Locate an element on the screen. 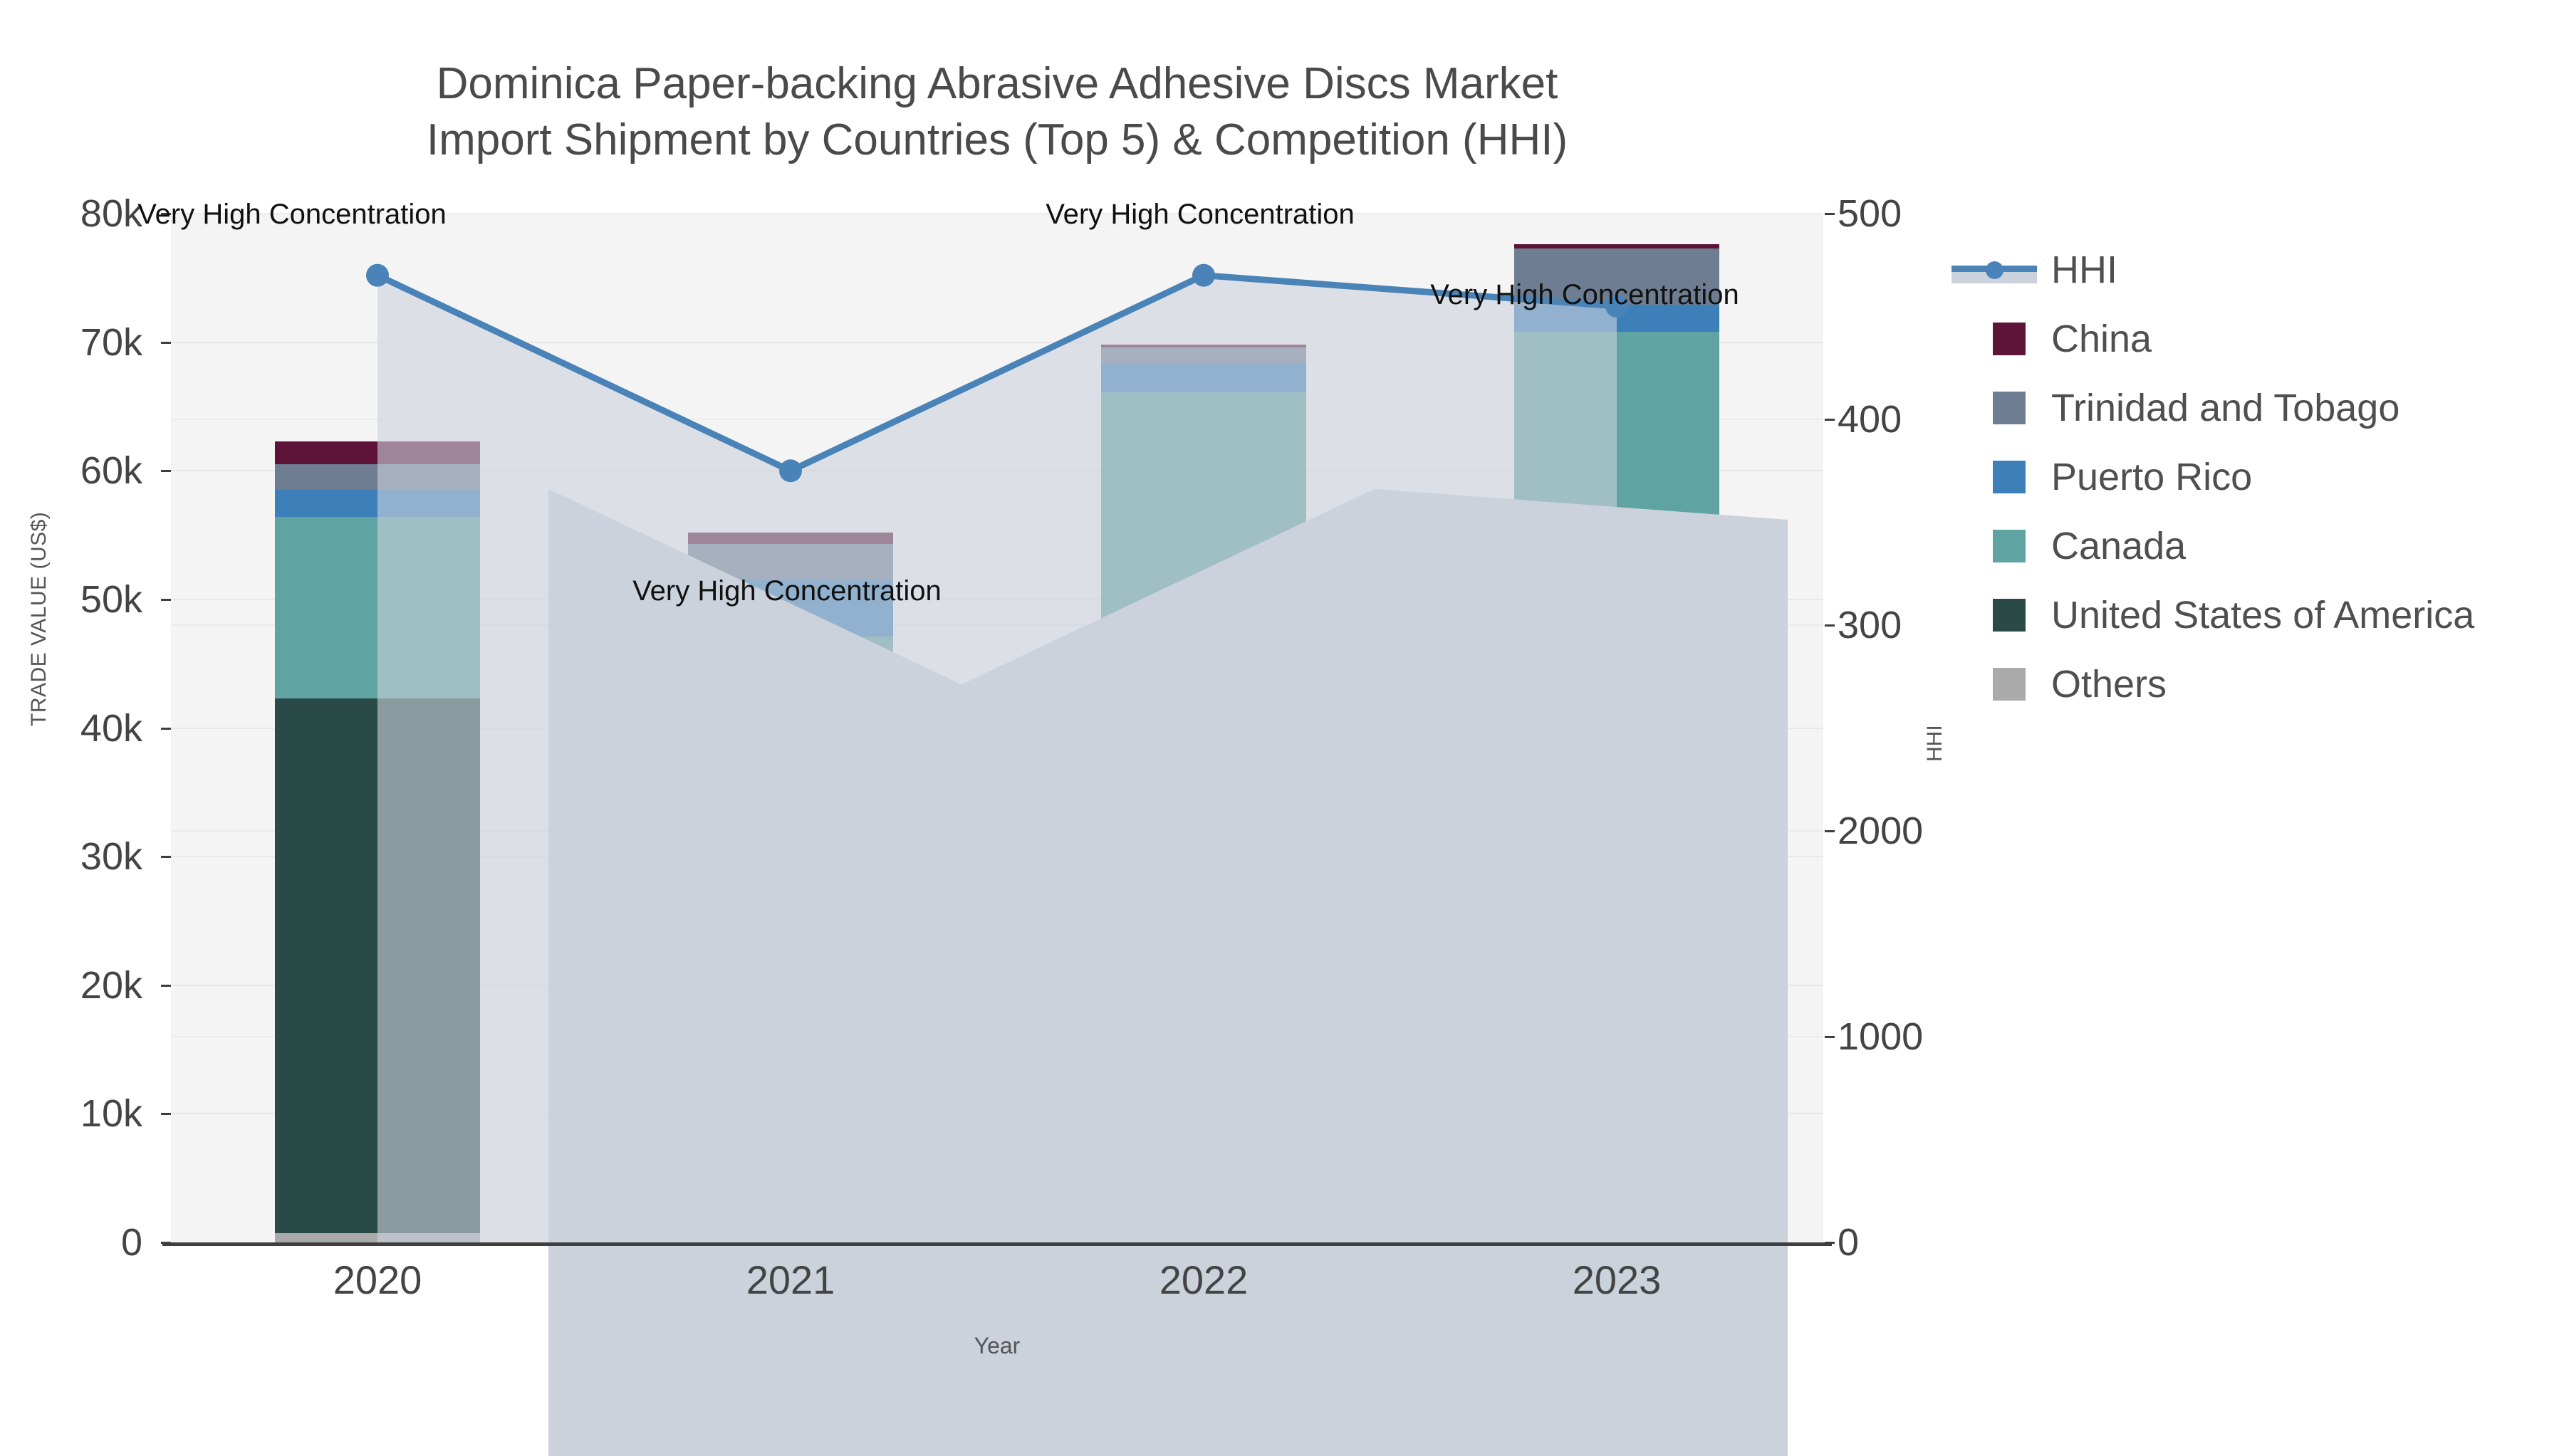 The height and width of the screenshot is (1456, 2564). legend-item-label: United States of America is located at coordinates (2263, 615).